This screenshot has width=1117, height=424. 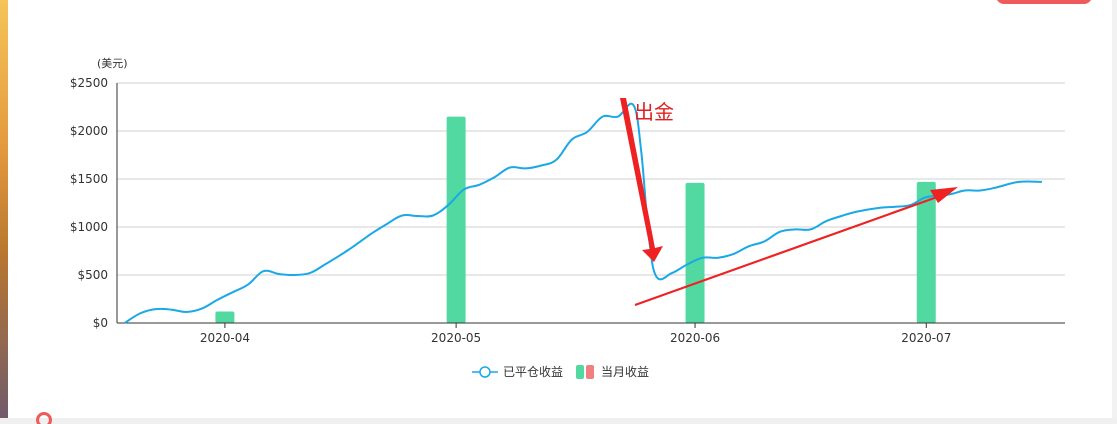 What do you see at coordinates (112, 63) in the screenshot?
I see `y-unit-label: (美元)` at bounding box center [112, 63].